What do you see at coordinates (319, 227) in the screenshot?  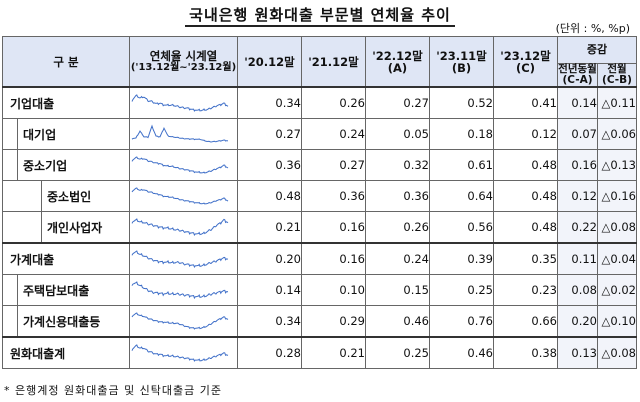 I see `table-row: 개인사업자 0.21 0.16 0.26 0.56 0.48 0.22 △0.08` at bounding box center [319, 227].